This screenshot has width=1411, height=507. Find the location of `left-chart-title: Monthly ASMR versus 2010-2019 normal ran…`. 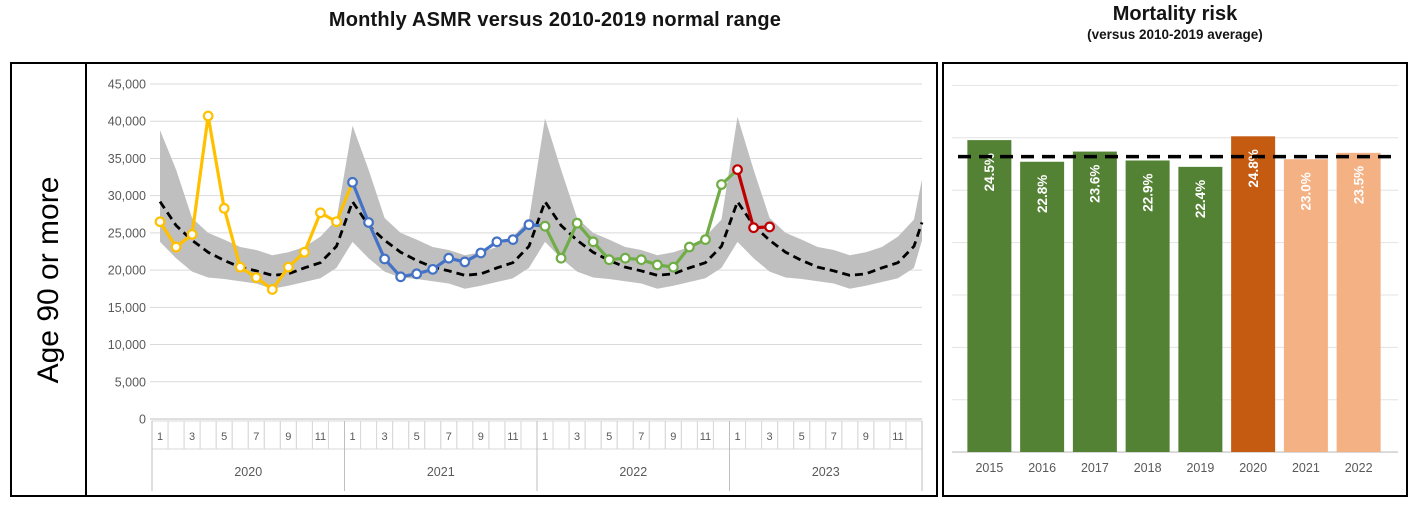

left-chart-title: Monthly ASMR versus 2010-2019 normal ran… is located at coordinates (555, 20).